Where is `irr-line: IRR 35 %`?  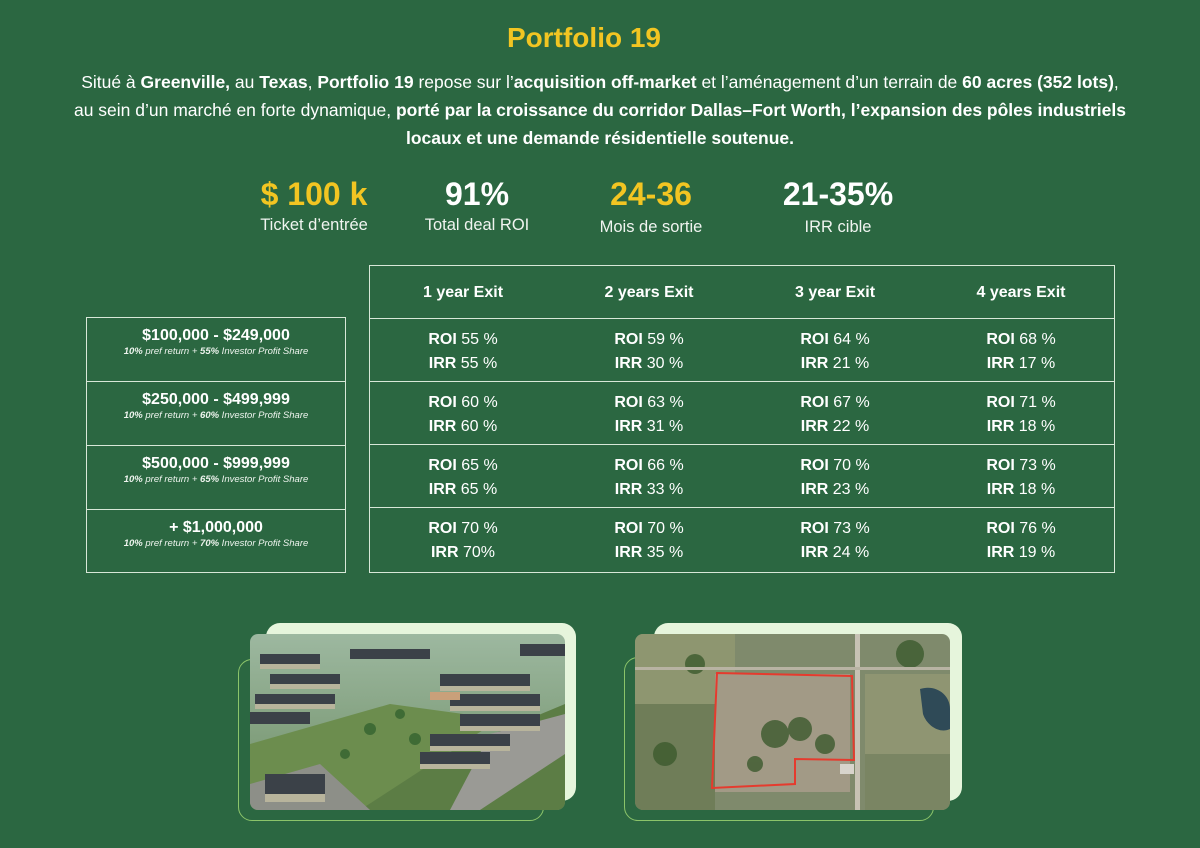
irr-line: IRR 35 % is located at coordinates (649, 553).